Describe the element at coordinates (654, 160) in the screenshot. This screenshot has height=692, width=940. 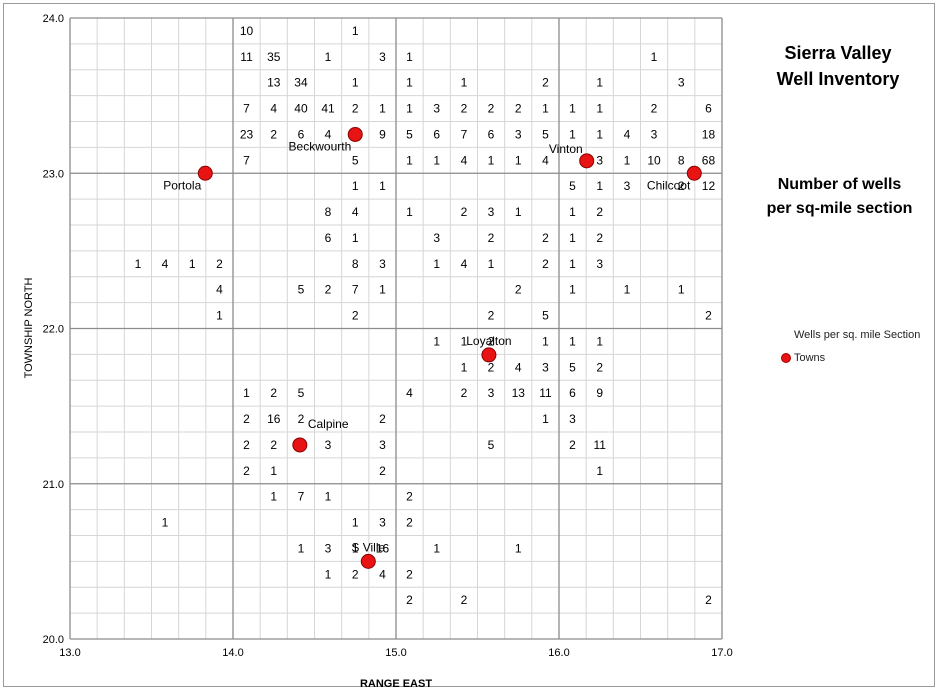
I see `well-count-label: 10` at that location.